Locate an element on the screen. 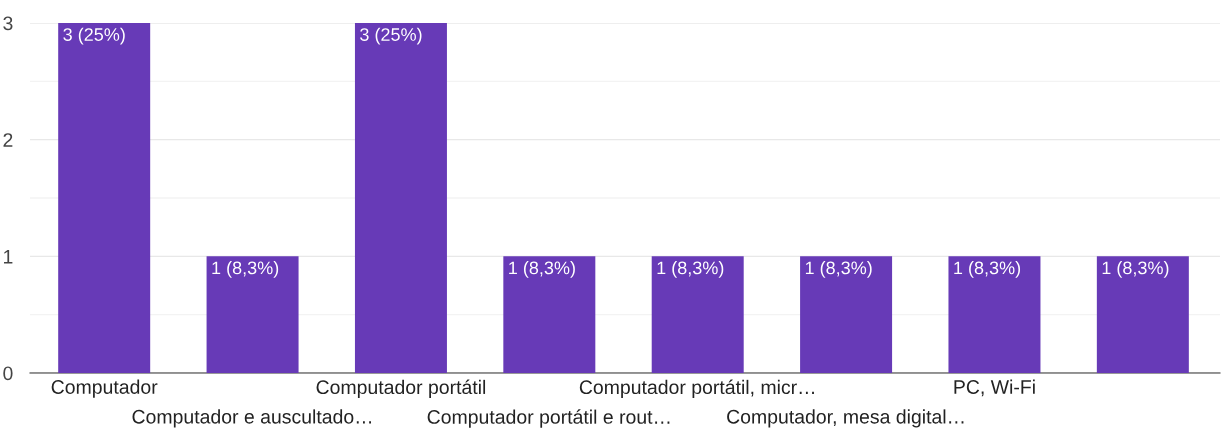  x-tick-label: Computador portátil is located at coordinates (401, 388).